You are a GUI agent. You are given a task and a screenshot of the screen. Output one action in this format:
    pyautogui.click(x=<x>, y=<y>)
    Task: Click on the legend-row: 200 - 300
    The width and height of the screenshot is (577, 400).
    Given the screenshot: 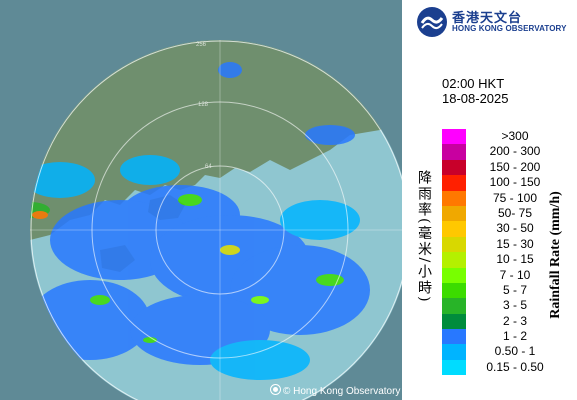 What is the action you would take?
    pyautogui.click(x=492, y=152)
    